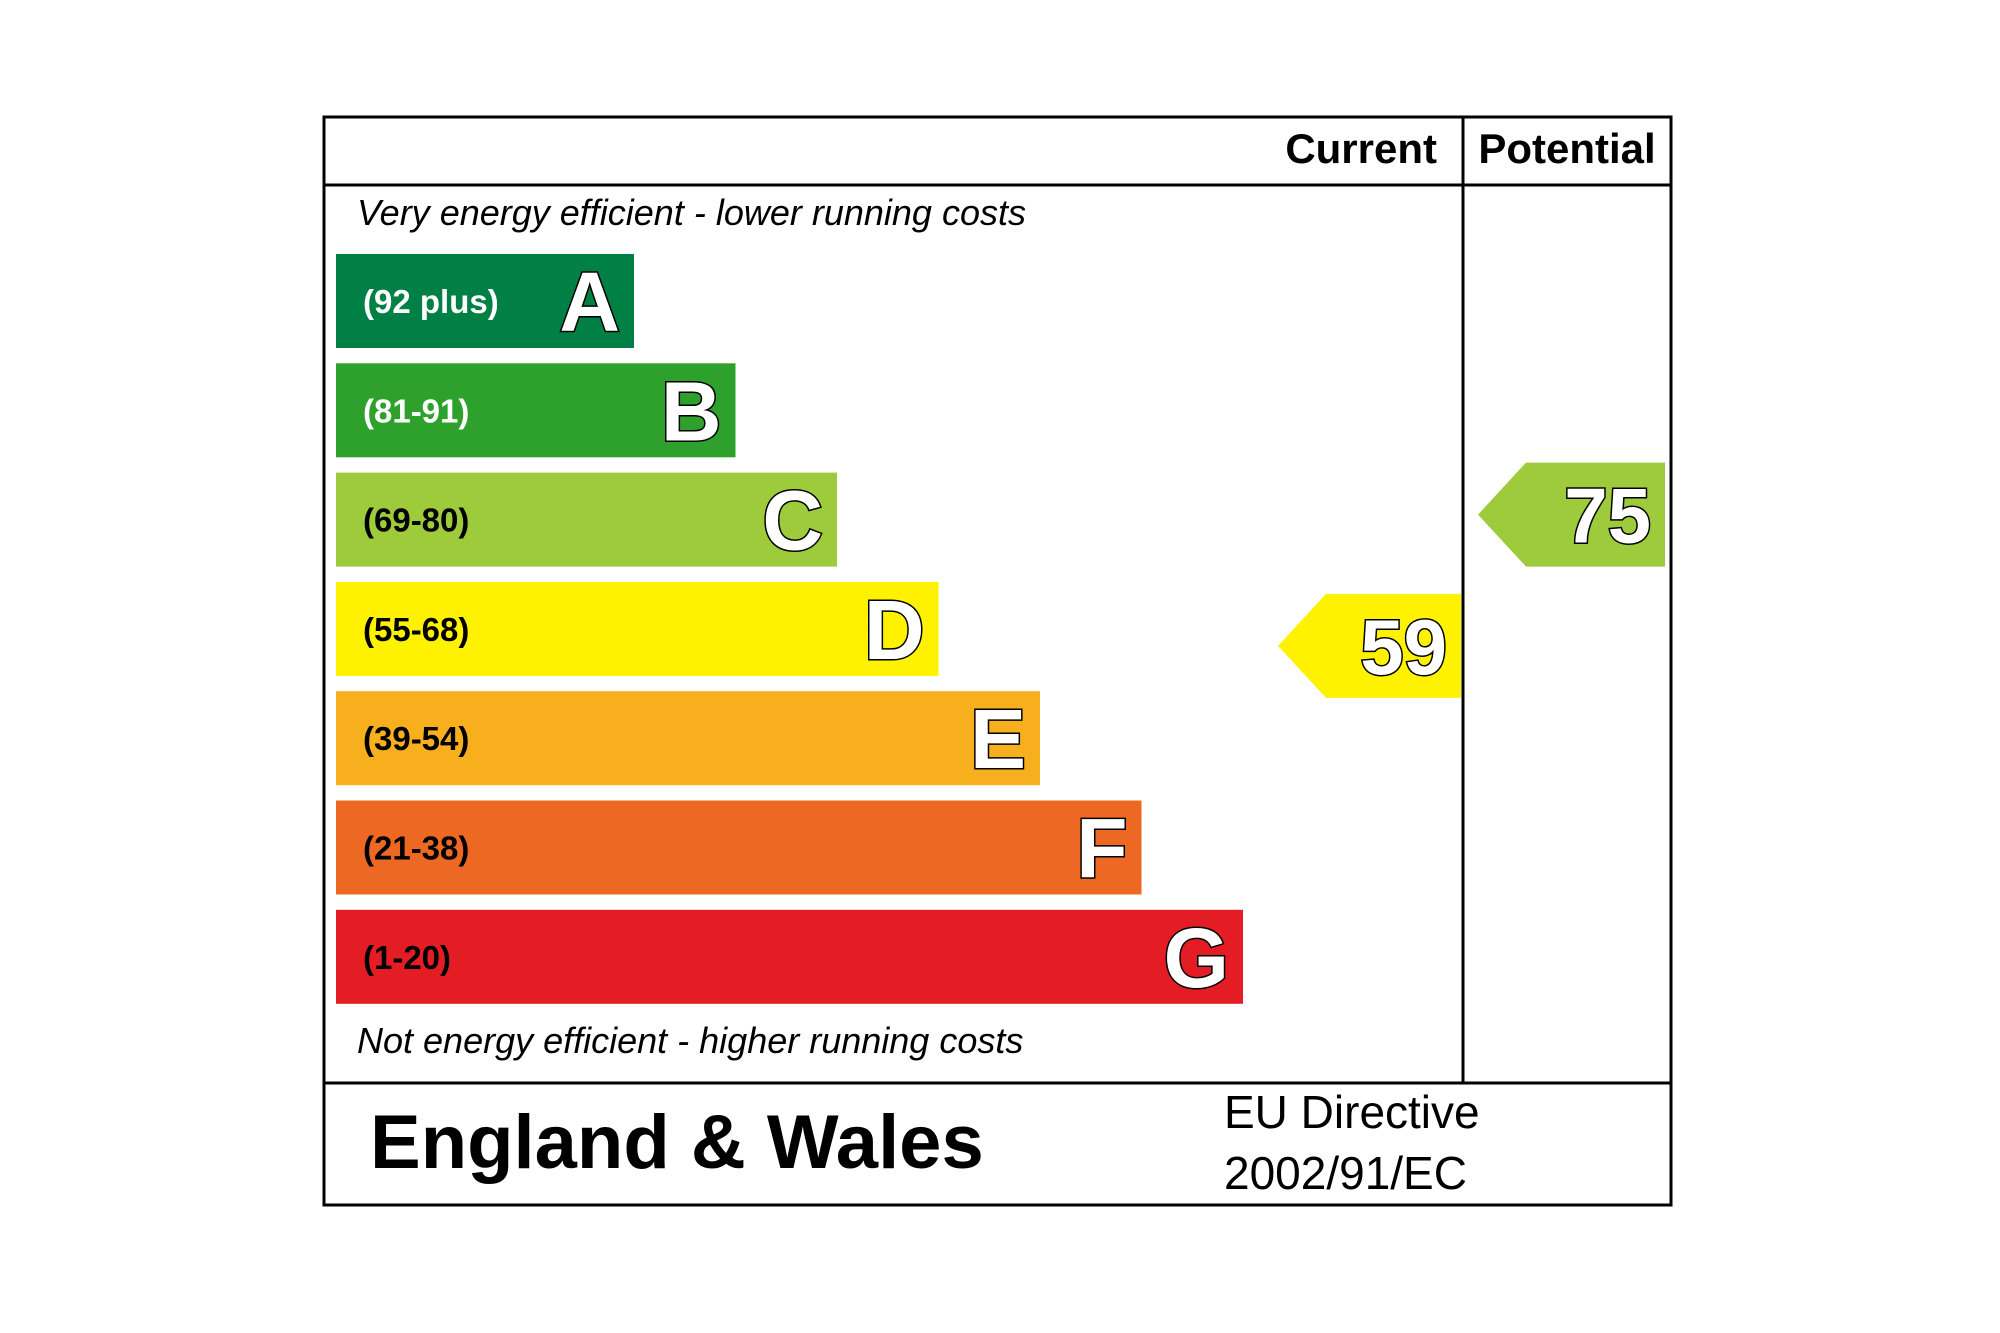 Image resolution: width=2000 pixels, height=1333 pixels. What do you see at coordinates (416, 848) in the screenshot?
I see `band-range-f: (21-38)` at bounding box center [416, 848].